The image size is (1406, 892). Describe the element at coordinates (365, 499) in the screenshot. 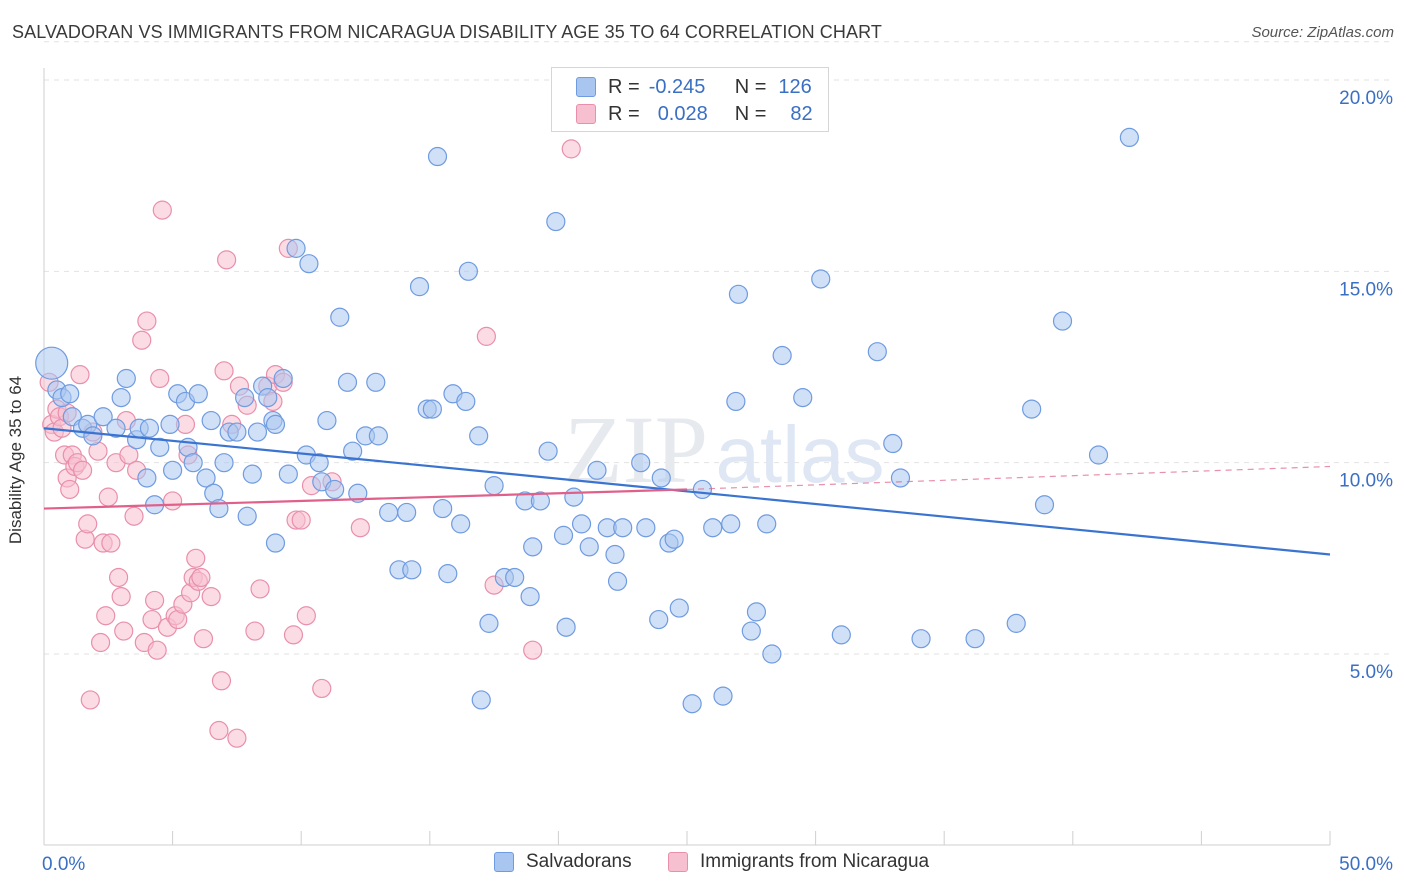

I see `trend-line-nicaragua` at that location.